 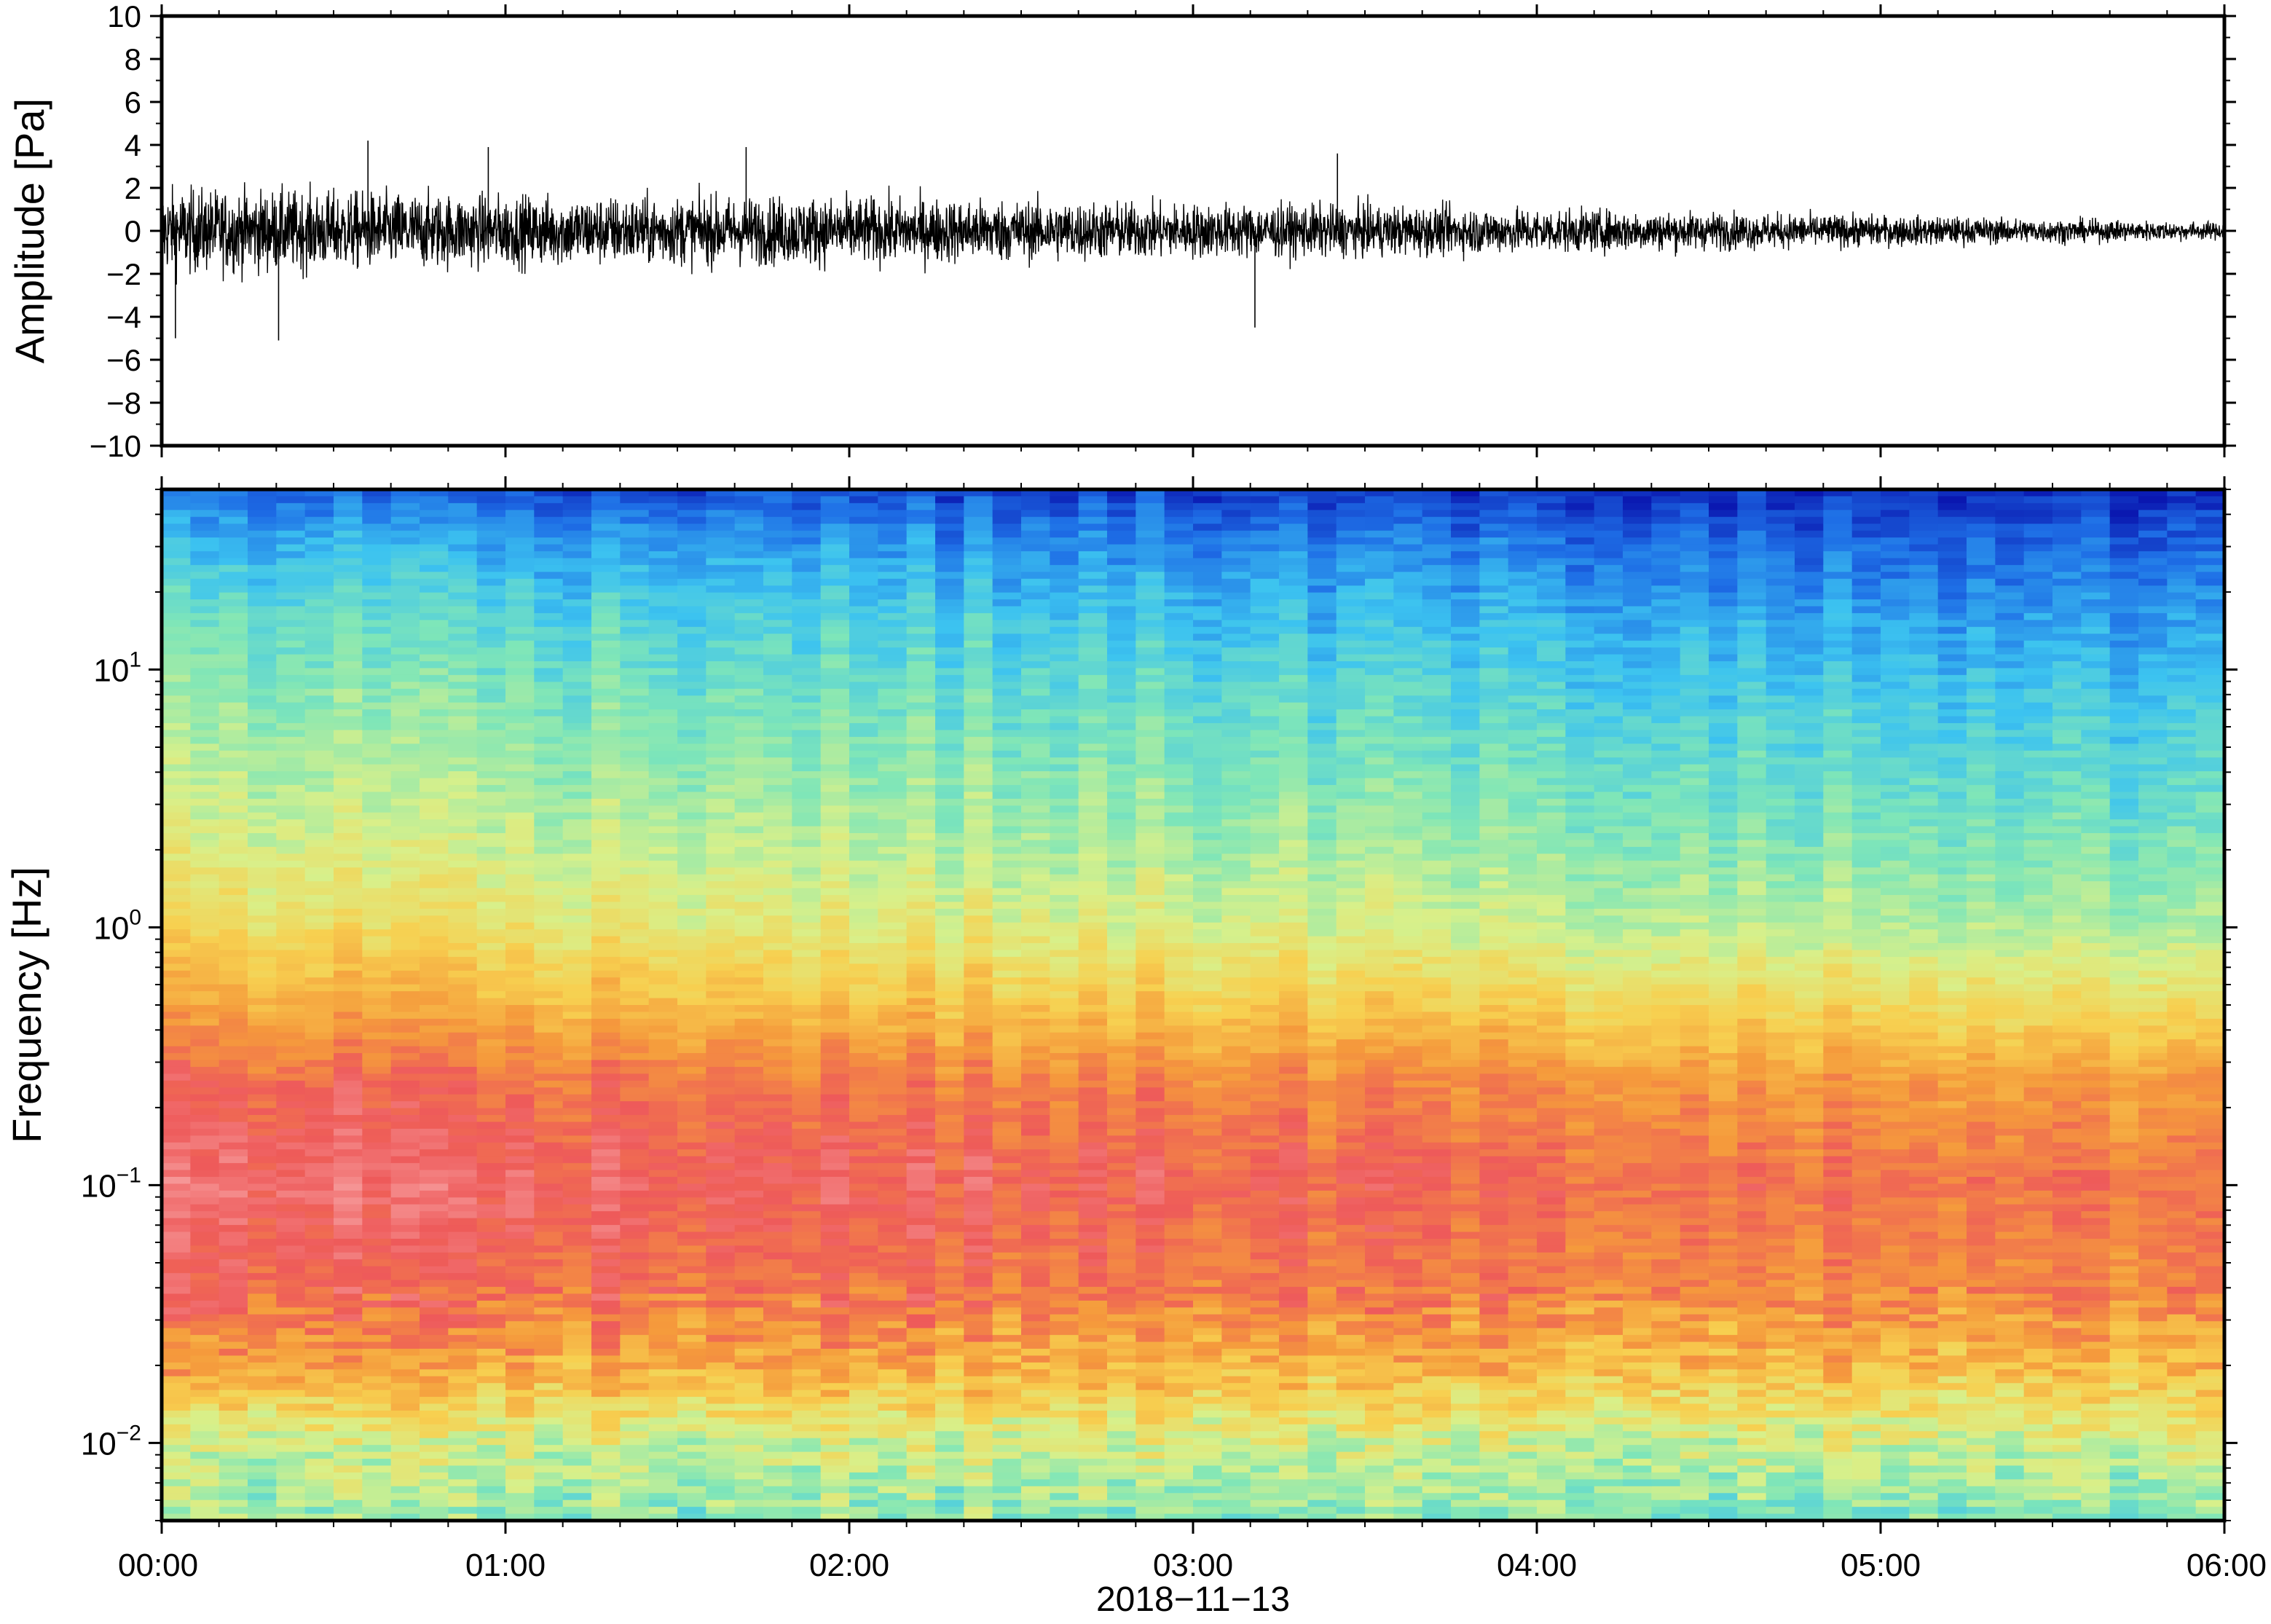 I want to click on waveform-y-tick-label: −2, so click(x=124, y=274).